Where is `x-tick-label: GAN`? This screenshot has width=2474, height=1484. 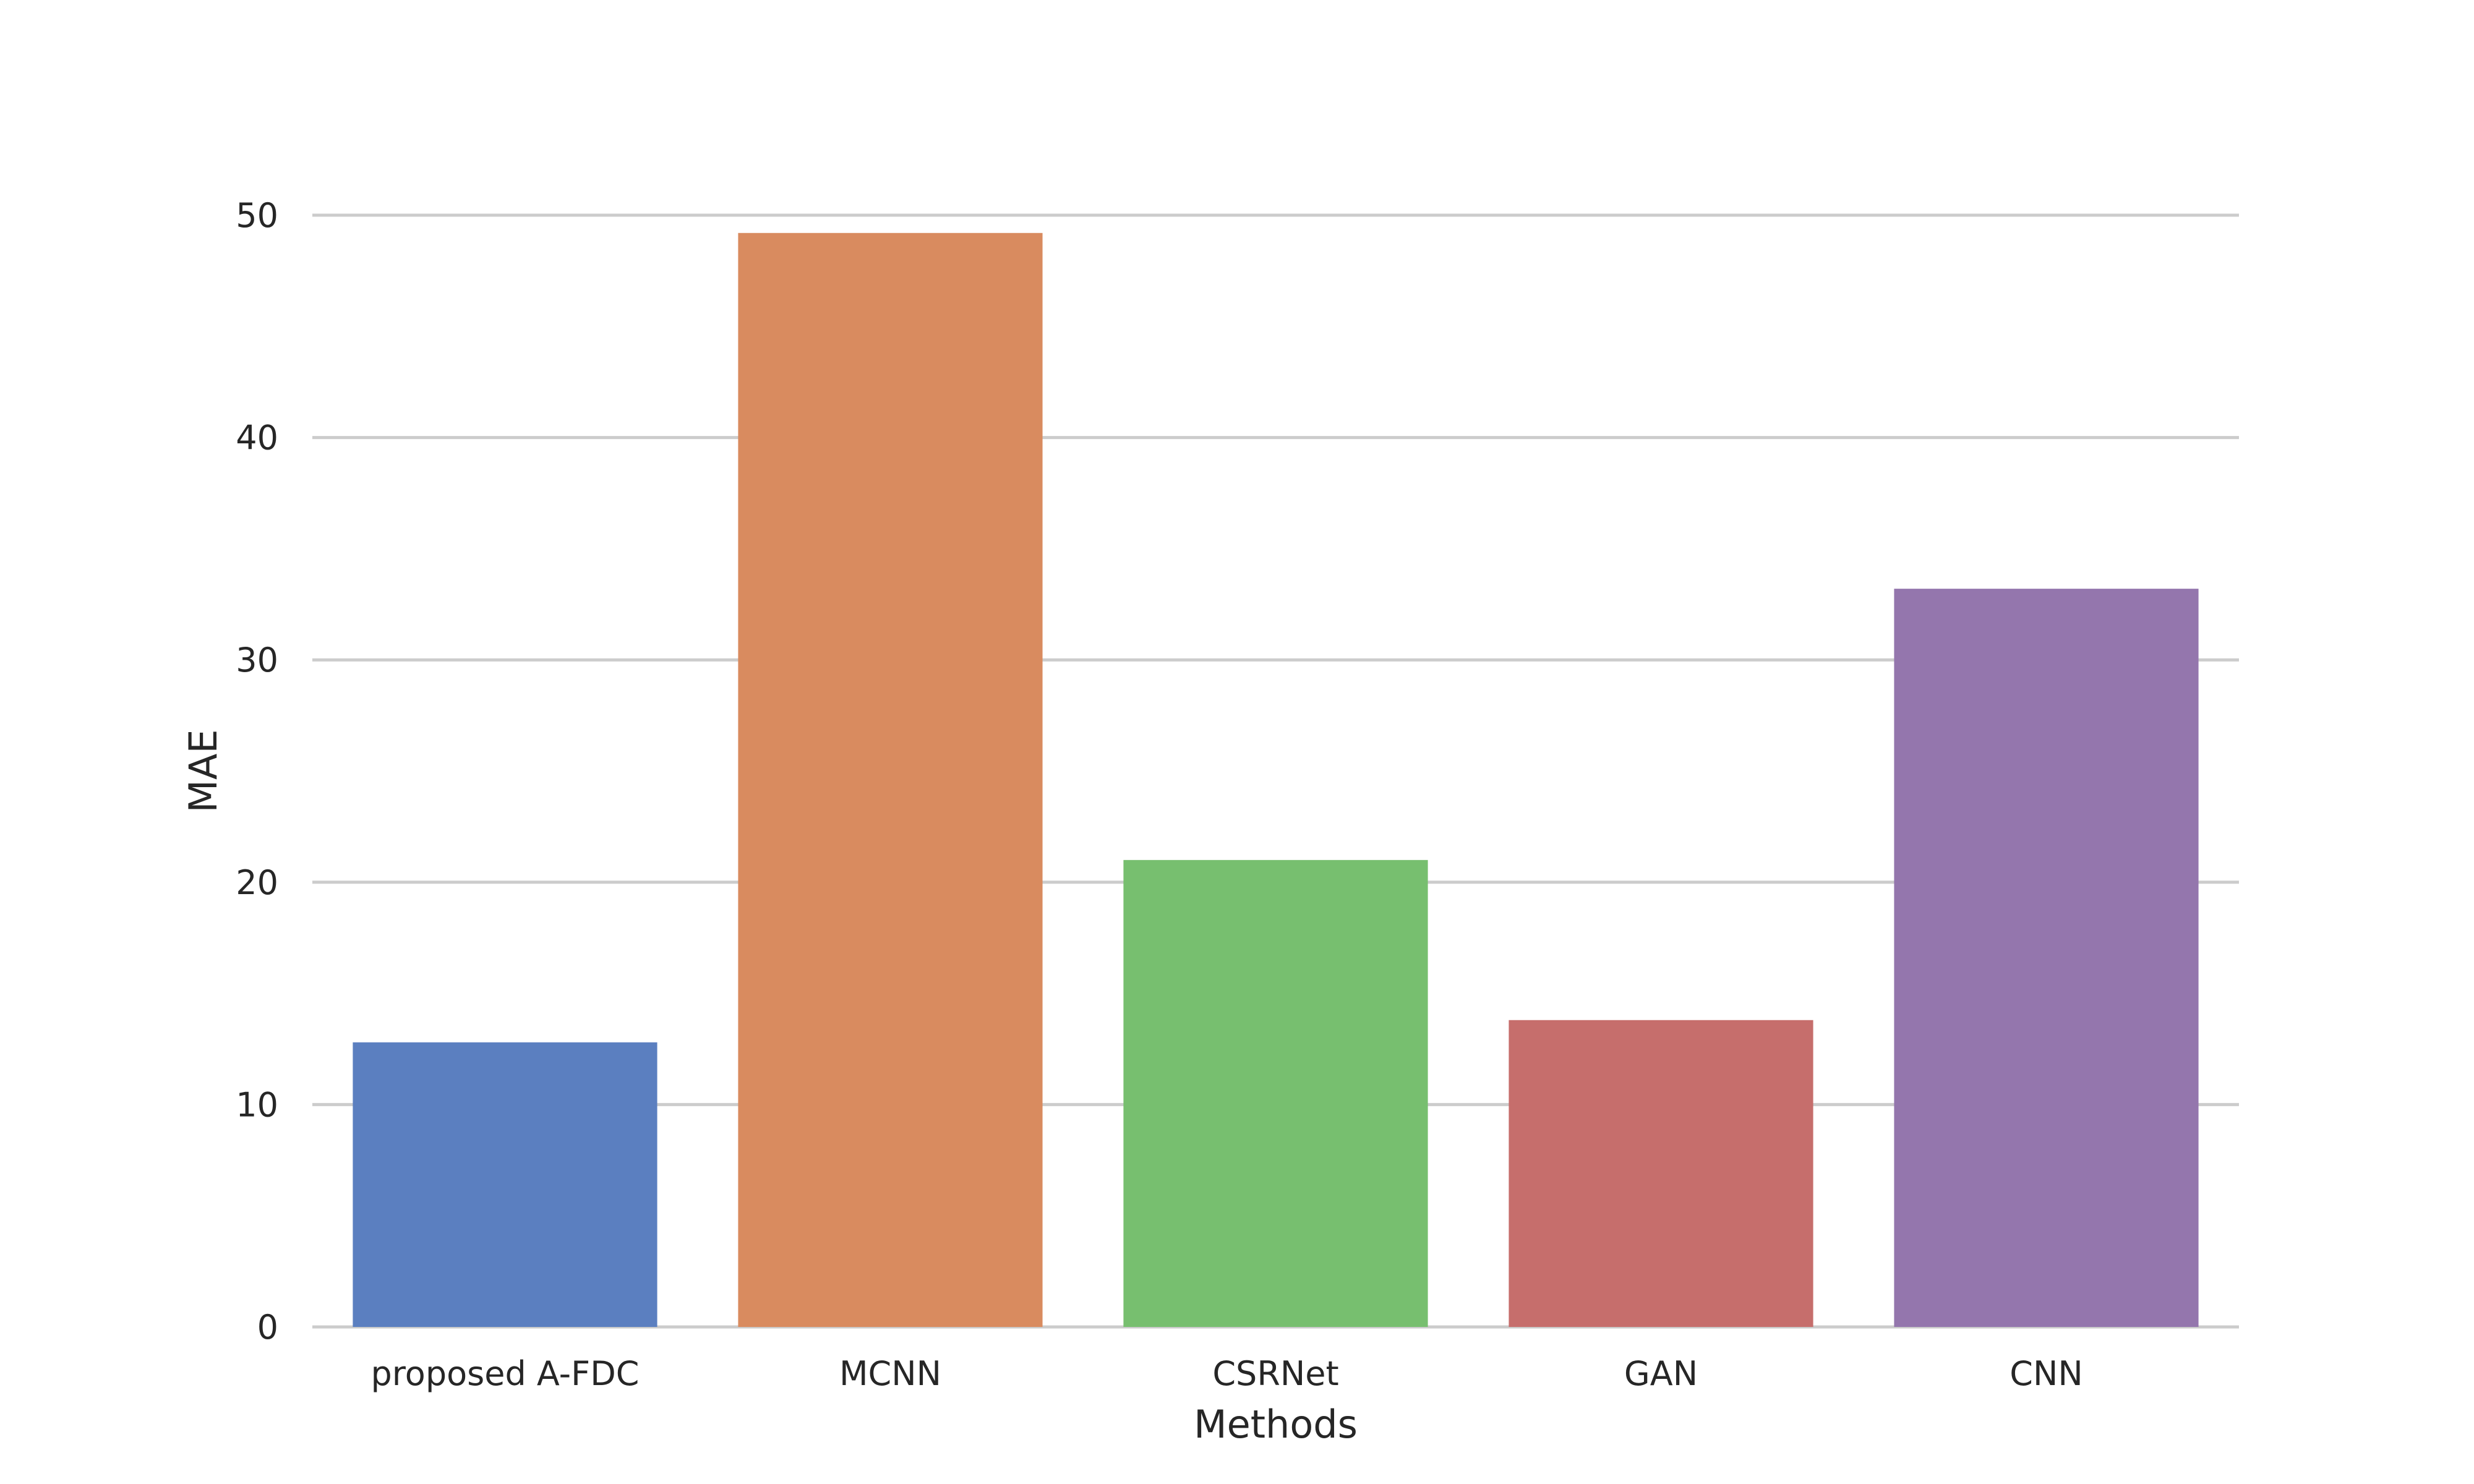
x-tick-label: GAN is located at coordinates (1661, 1373).